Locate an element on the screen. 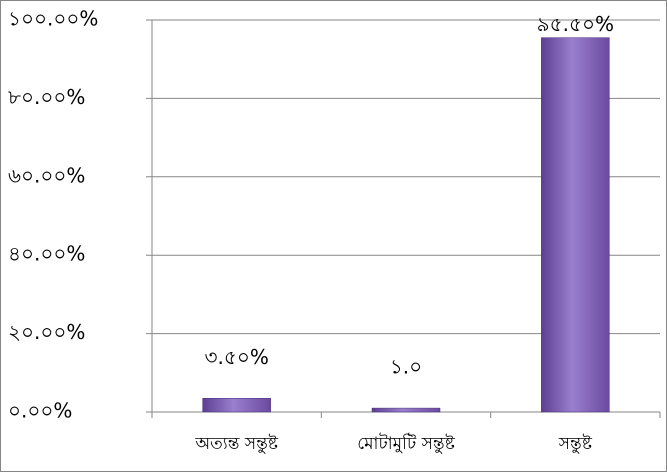 Image resolution: width=667 pixels, height=476 pixels. y-tick-label: ৬০.০০% is located at coordinates (46, 175).